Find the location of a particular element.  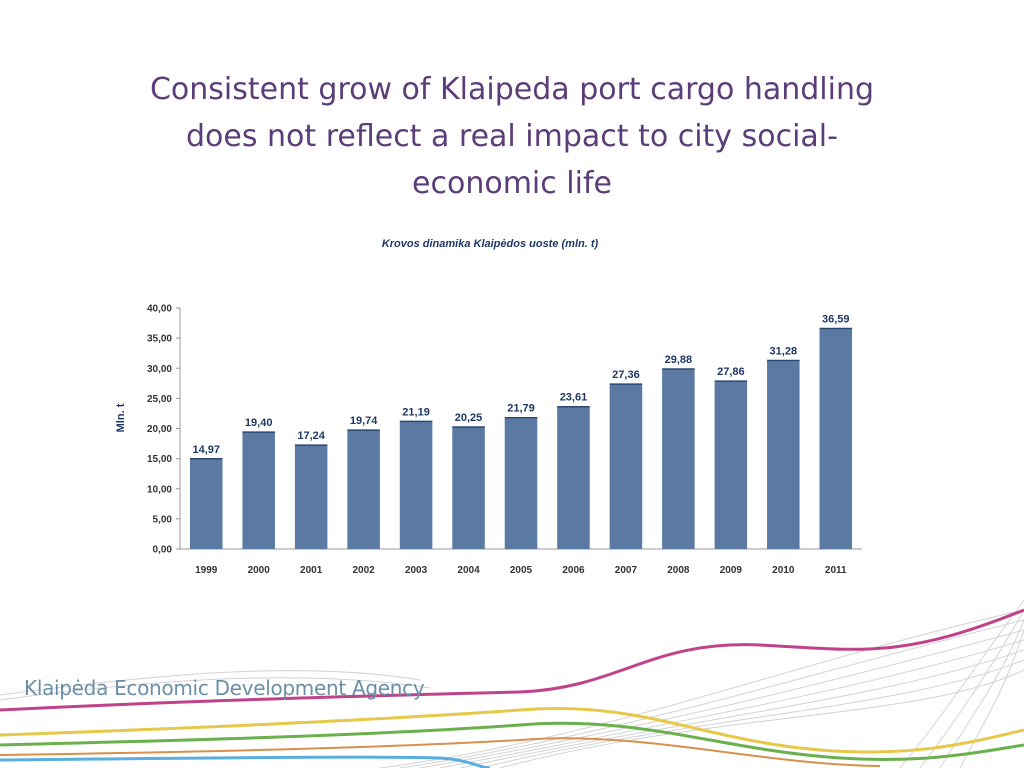

data-label: 19,40 is located at coordinates (259, 423).